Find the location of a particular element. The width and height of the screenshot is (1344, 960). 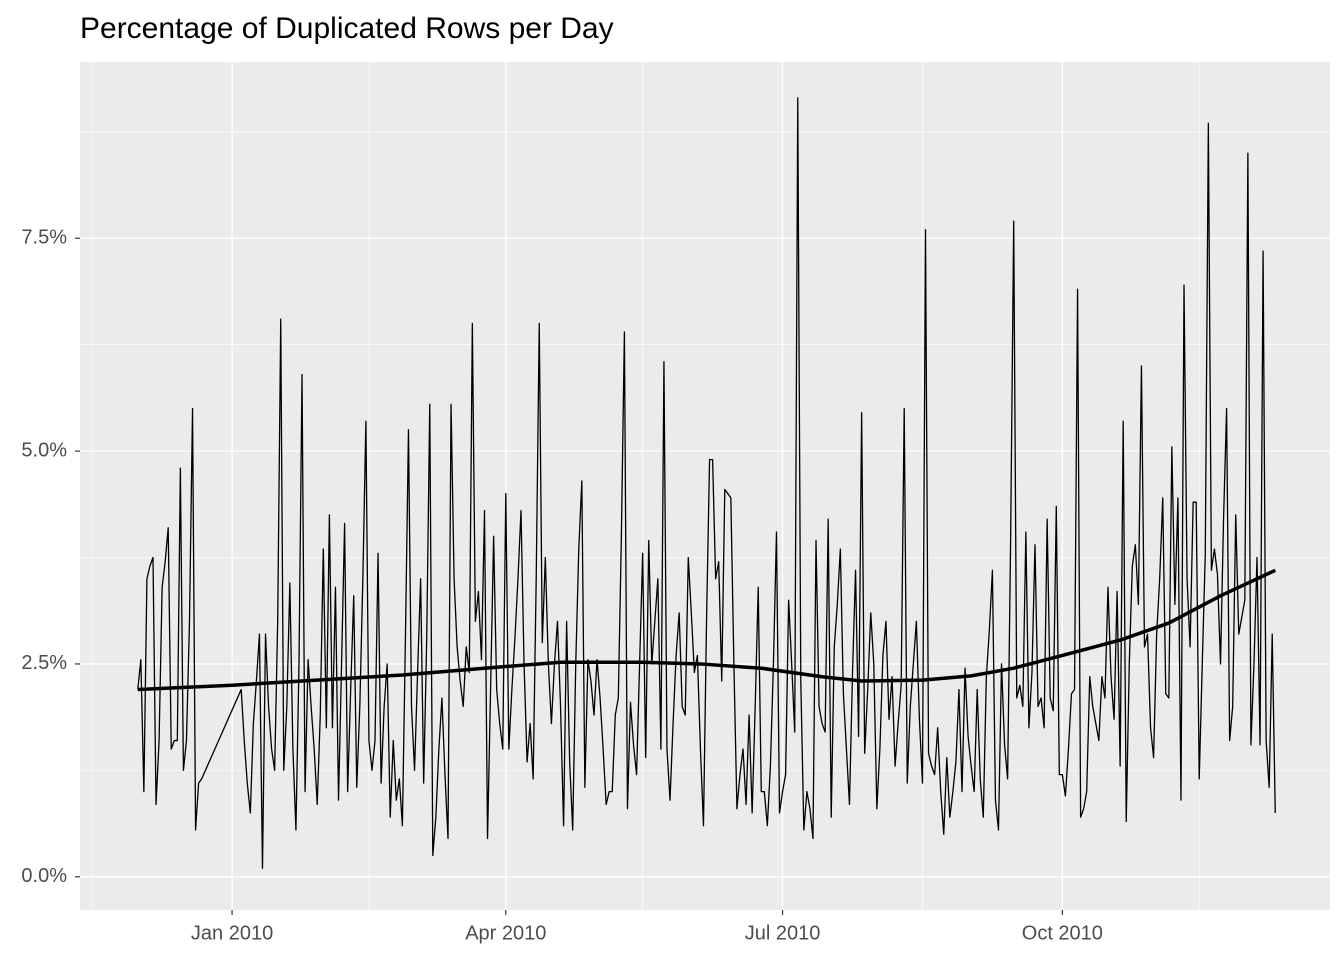

y-tick-label: 7.5% is located at coordinates (44, 238).